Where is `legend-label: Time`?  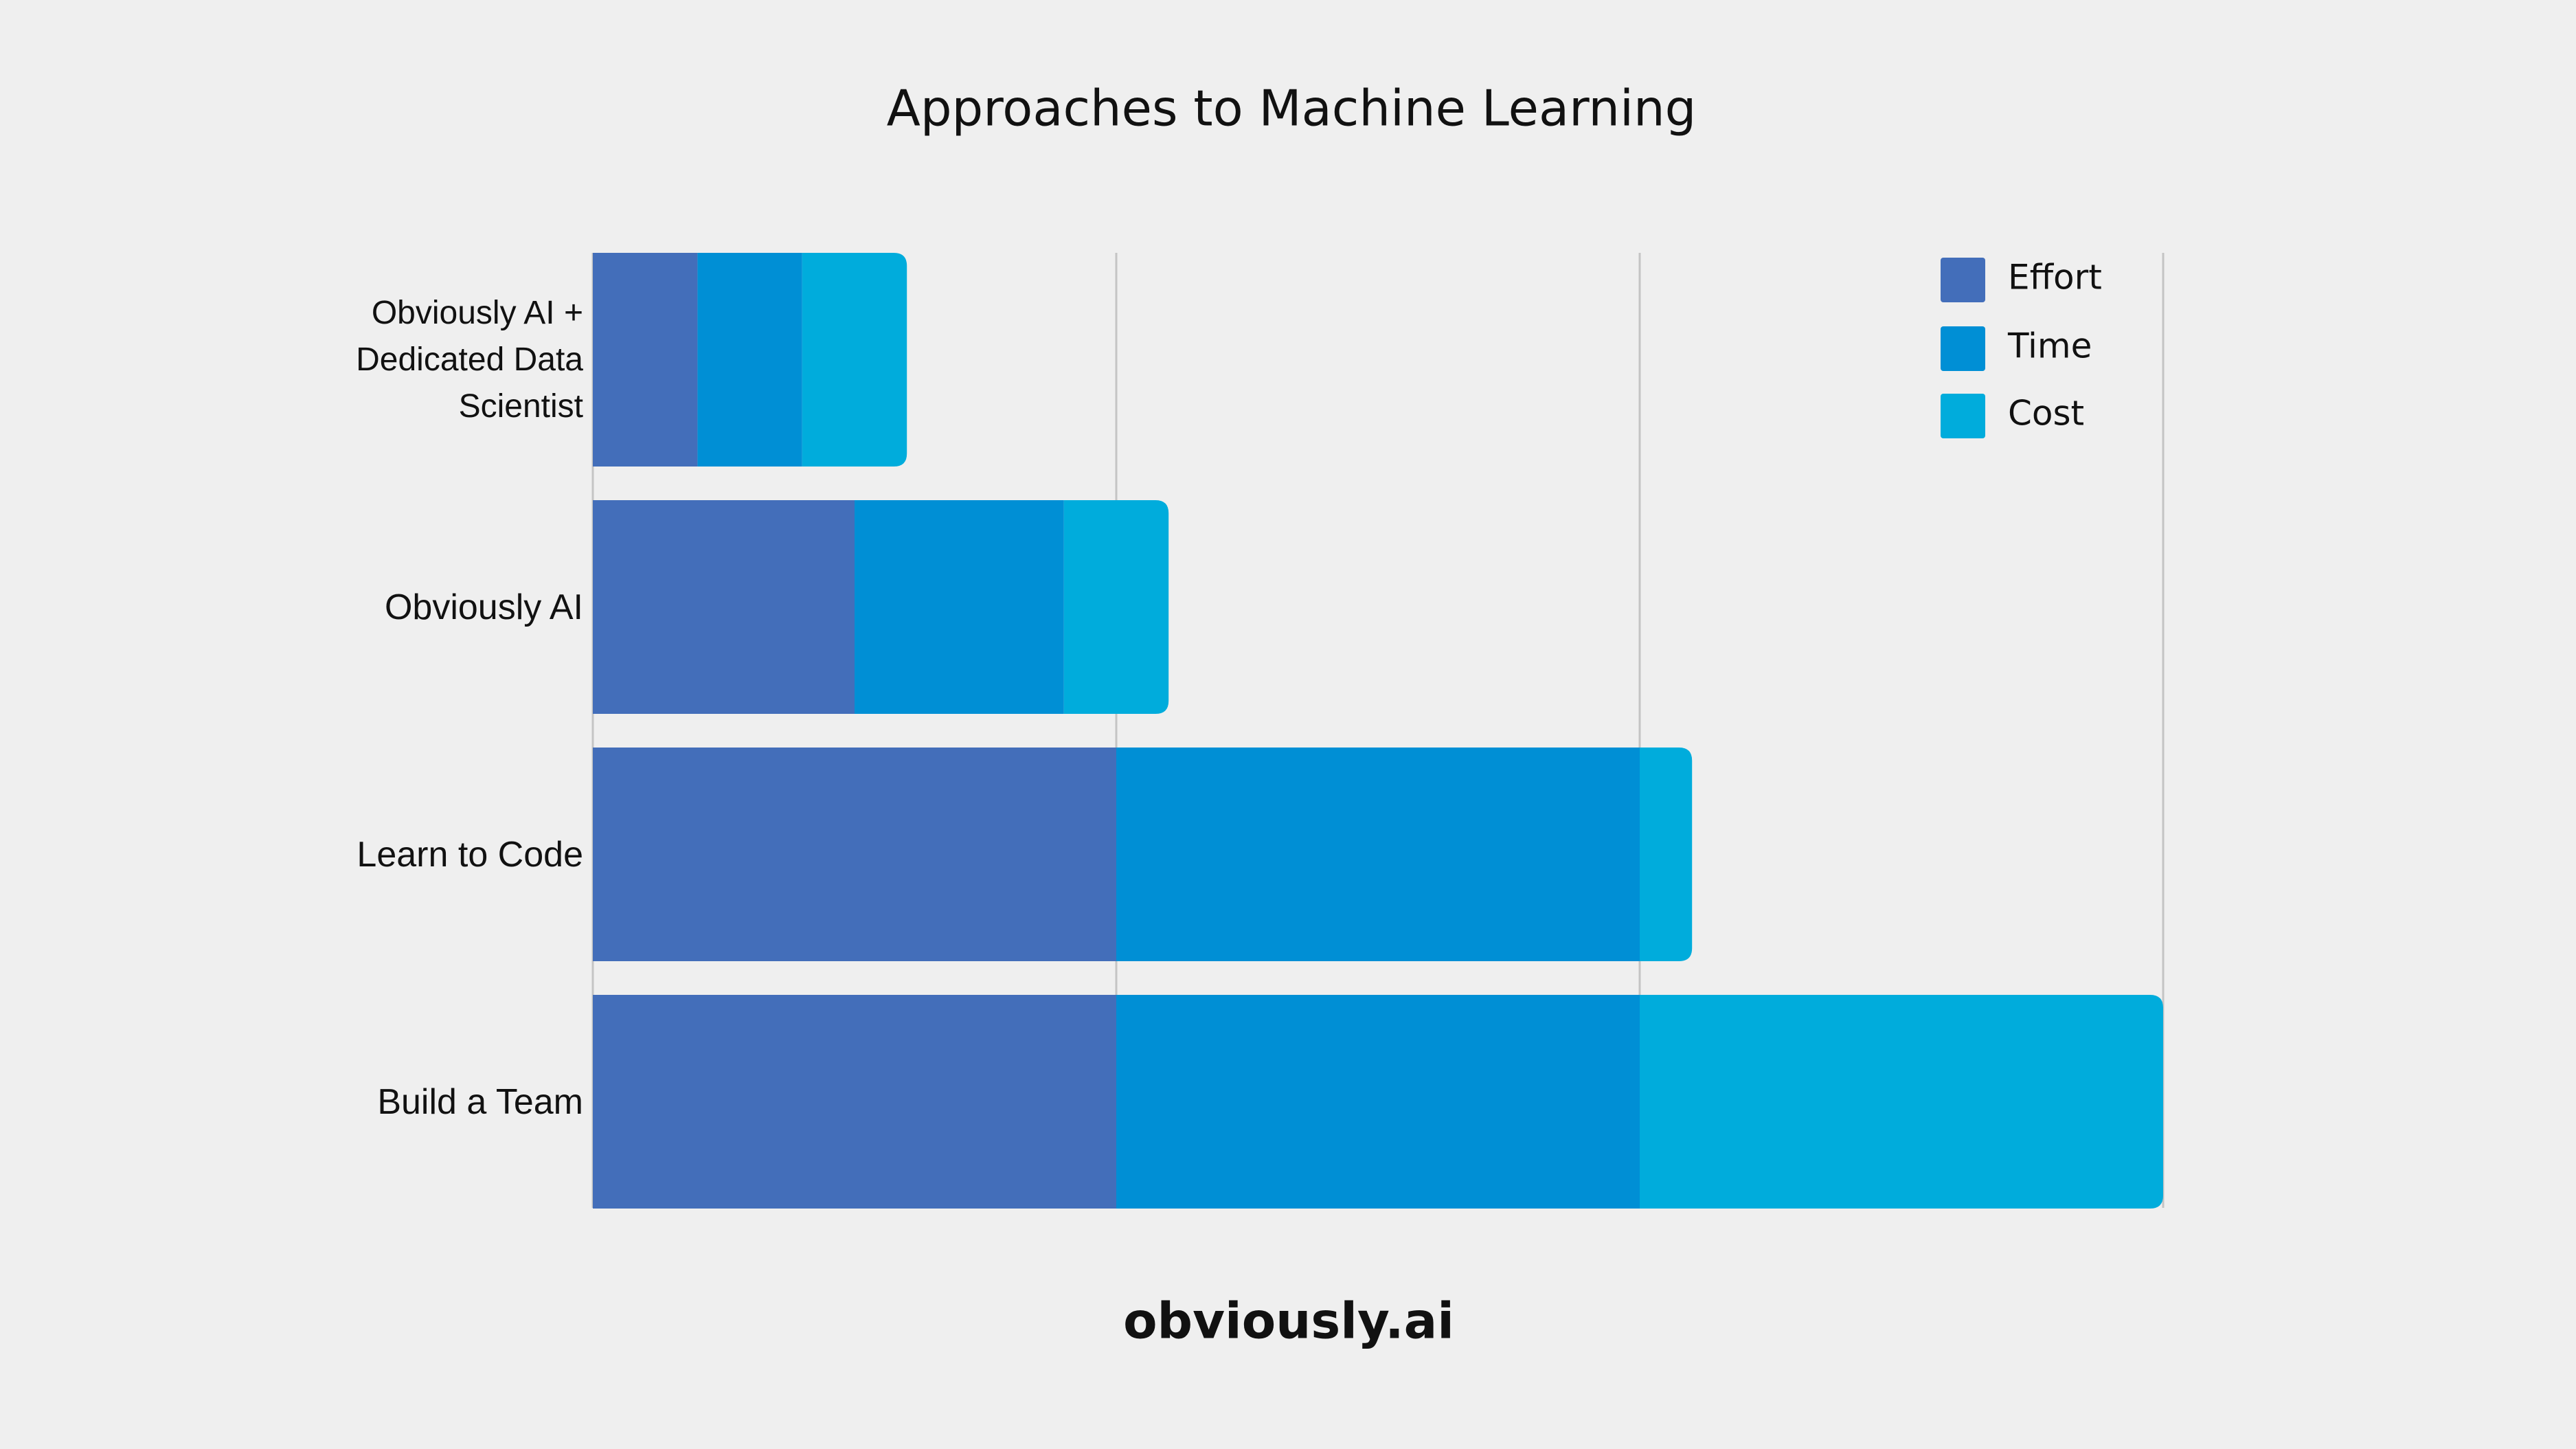 legend-label: Time is located at coordinates (2049, 346).